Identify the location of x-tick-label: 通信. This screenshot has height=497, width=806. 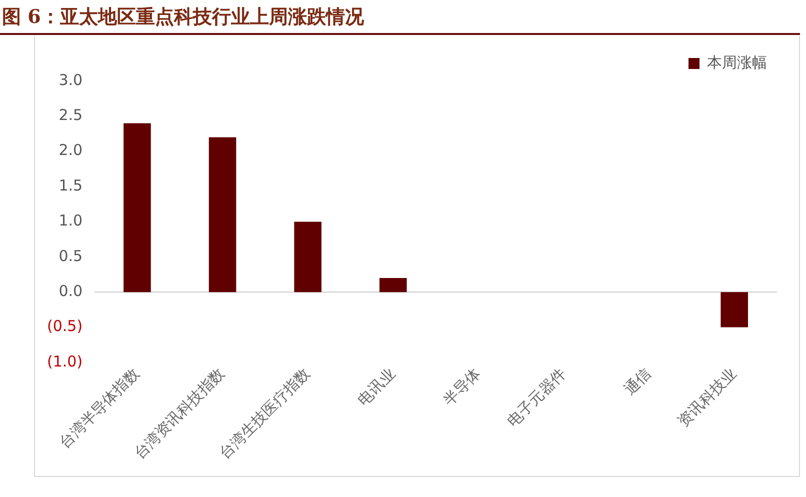
(637, 381).